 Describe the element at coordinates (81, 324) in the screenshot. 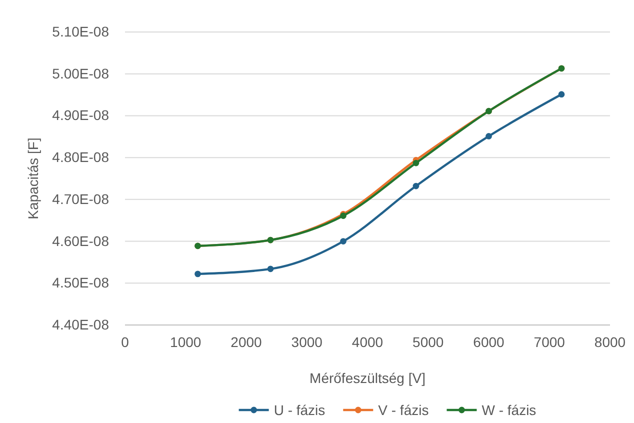

I see `y-tick-label: 4.40E-08` at that location.